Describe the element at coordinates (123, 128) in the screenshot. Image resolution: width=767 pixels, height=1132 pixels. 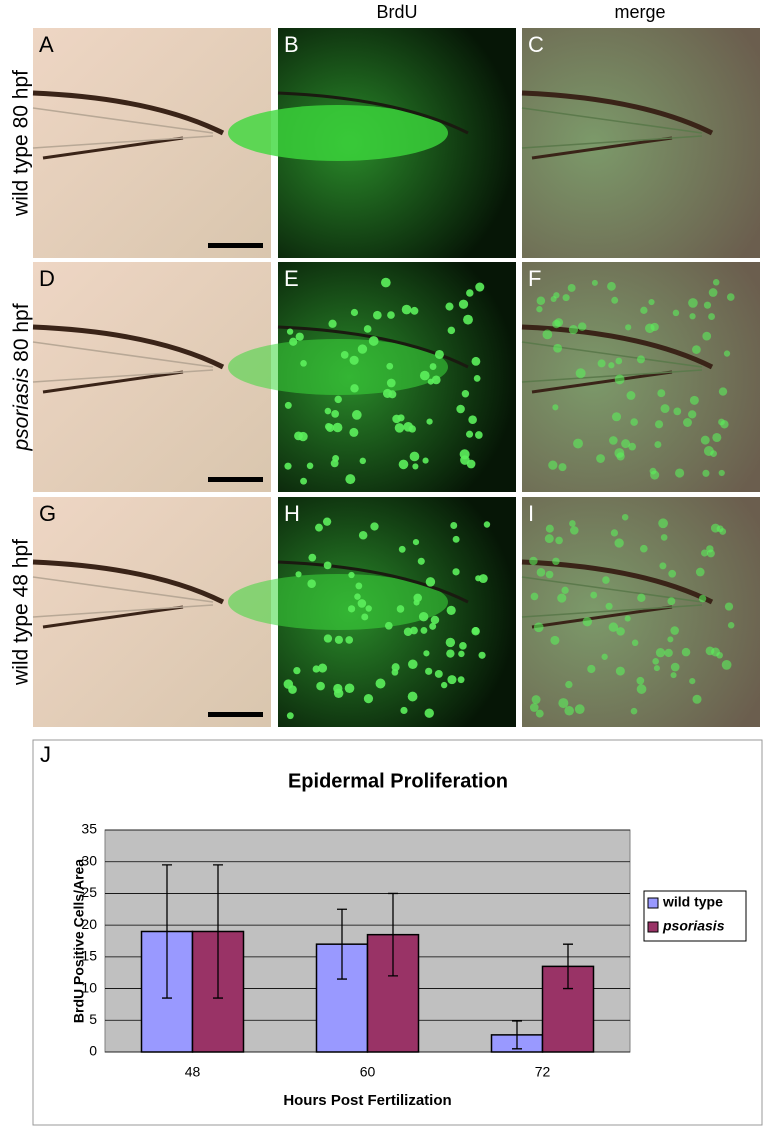
I see `notochord` at that location.